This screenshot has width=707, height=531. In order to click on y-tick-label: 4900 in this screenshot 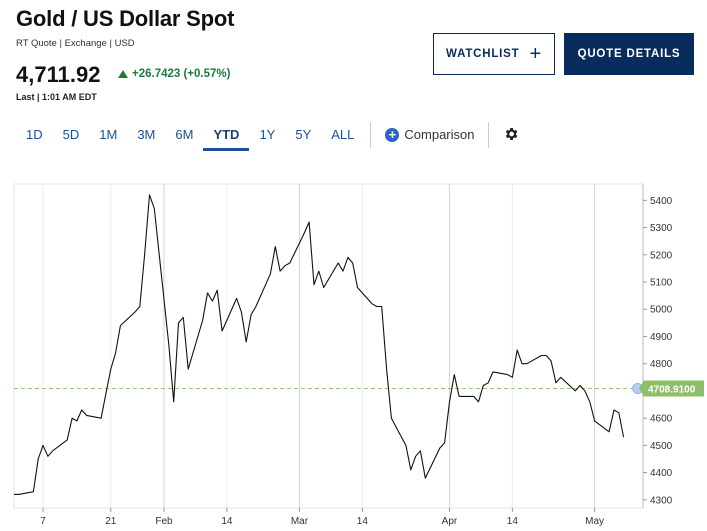, I will do `click(661, 337)`.